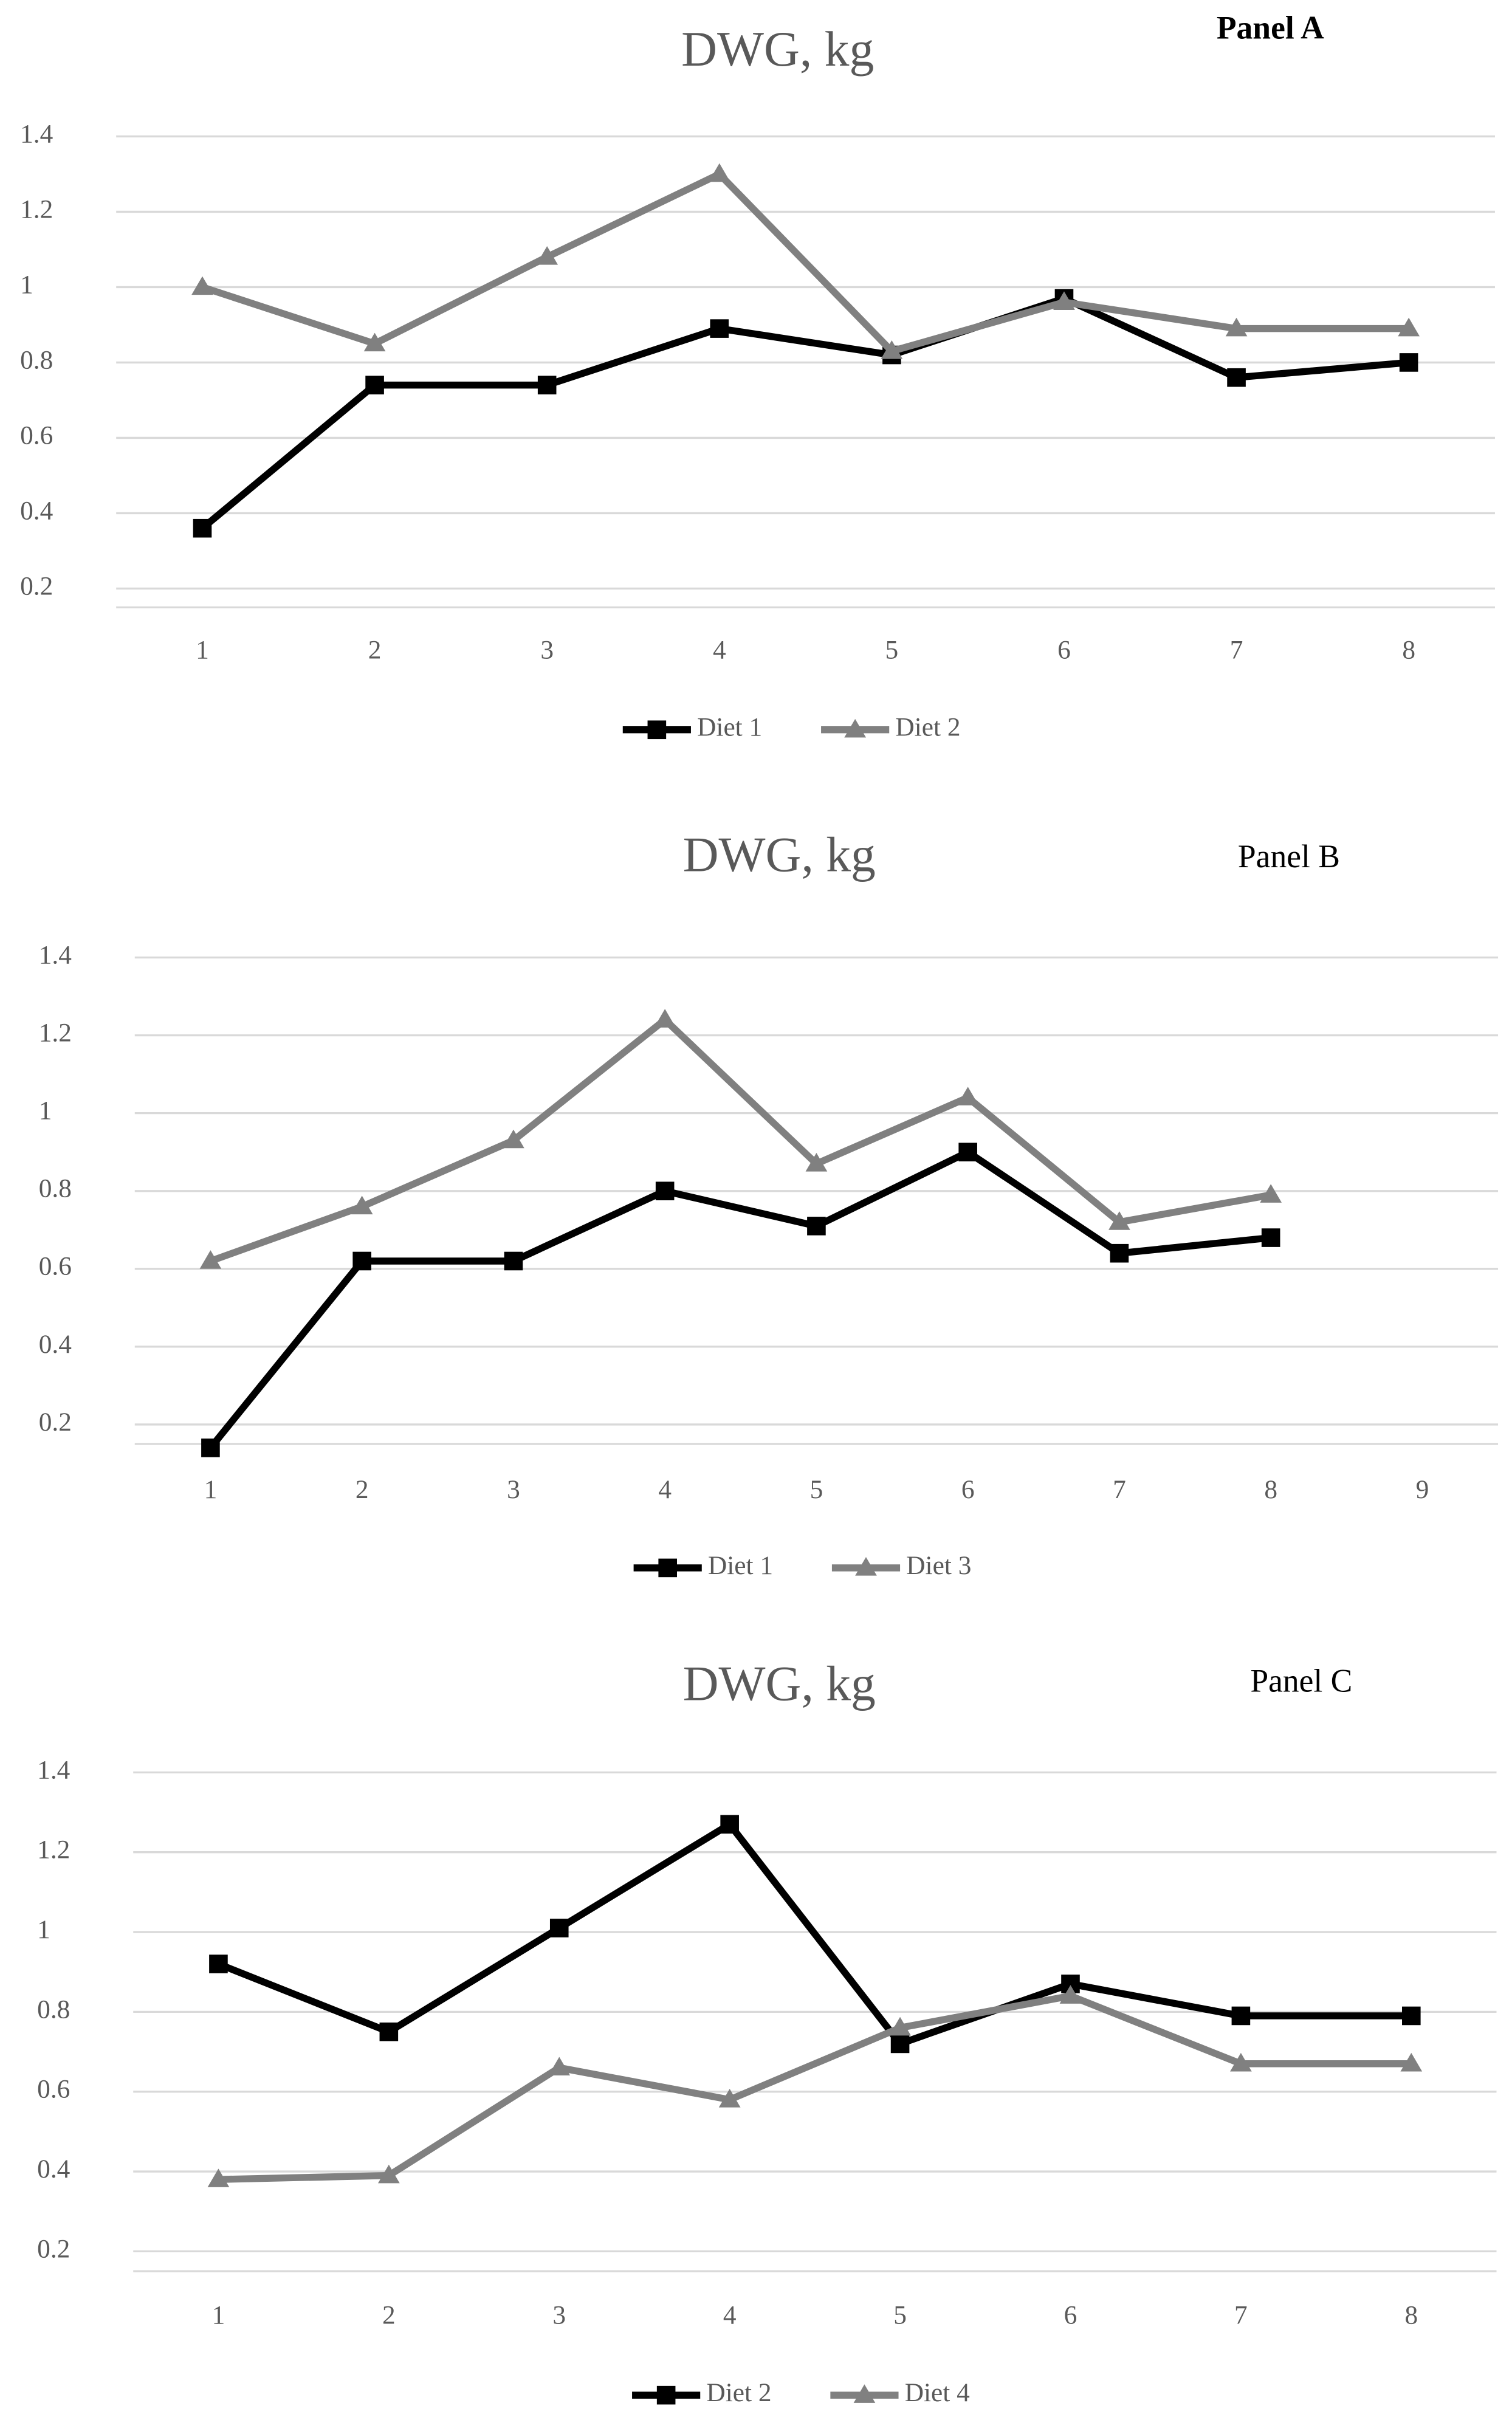 This screenshot has height=2434, width=1512. What do you see at coordinates (211, 1489) in the screenshot?
I see `x-tick-label: 1` at bounding box center [211, 1489].